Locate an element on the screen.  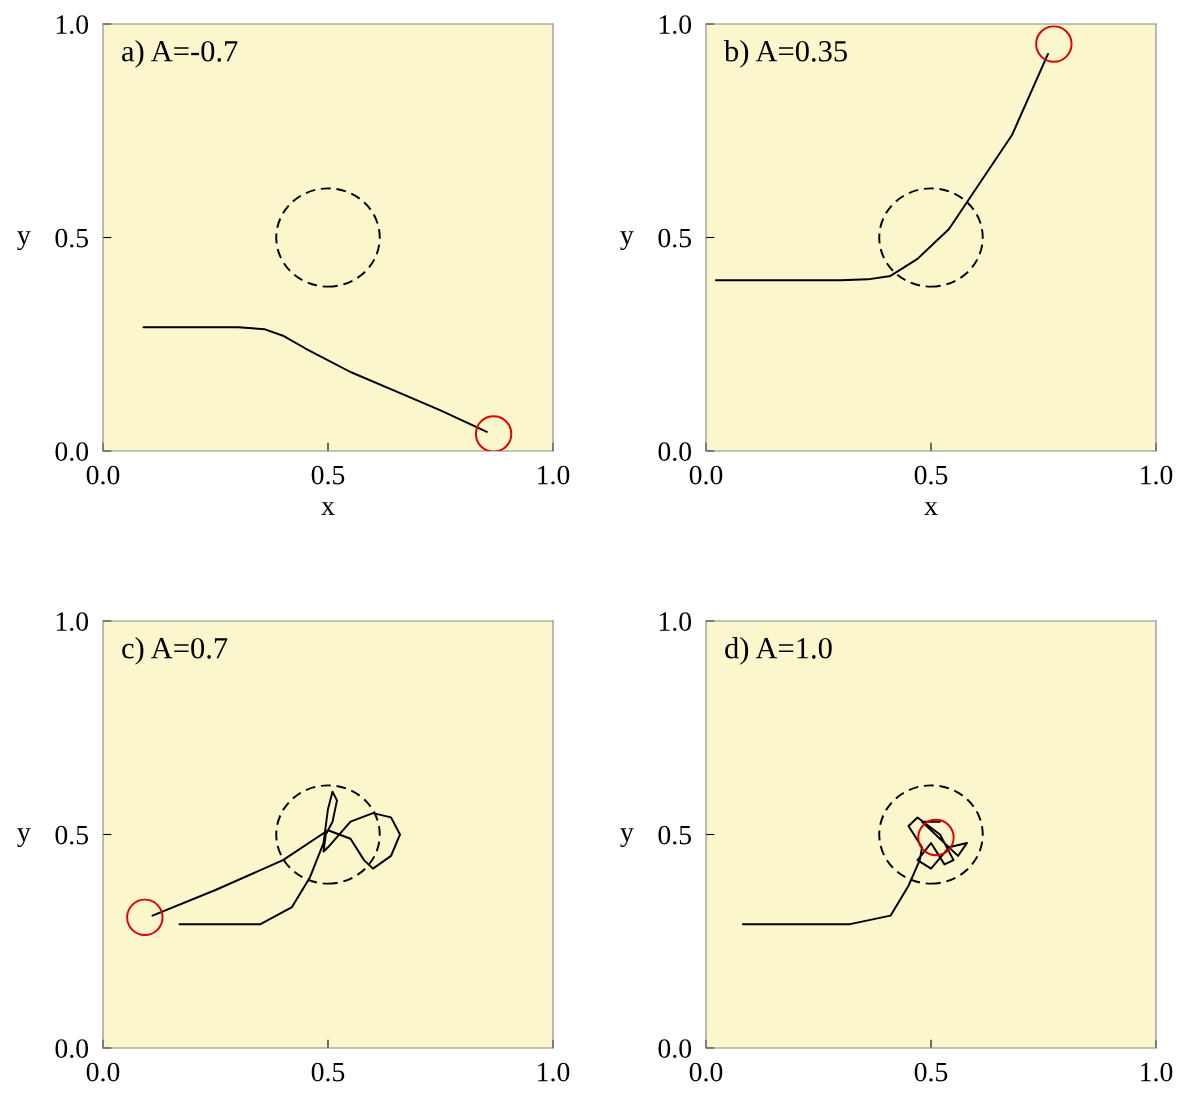
chart-title: c) A=0.7 is located at coordinates (175, 651).